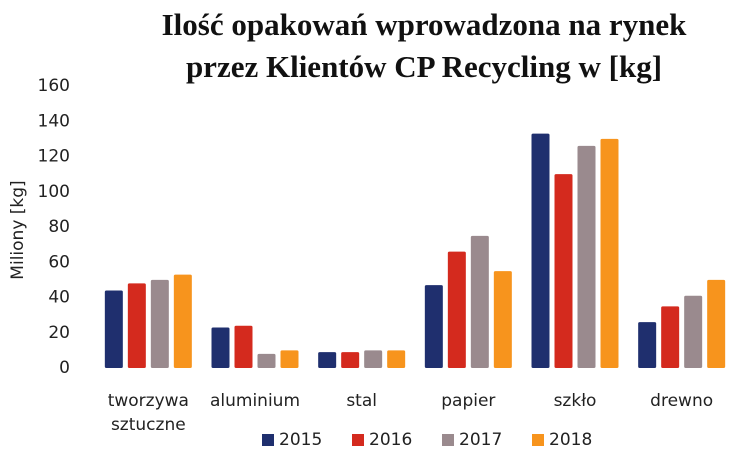 The image size is (739, 450). What do you see at coordinates (59, 262) in the screenshot?
I see `y-tick-label: 60` at bounding box center [59, 262].